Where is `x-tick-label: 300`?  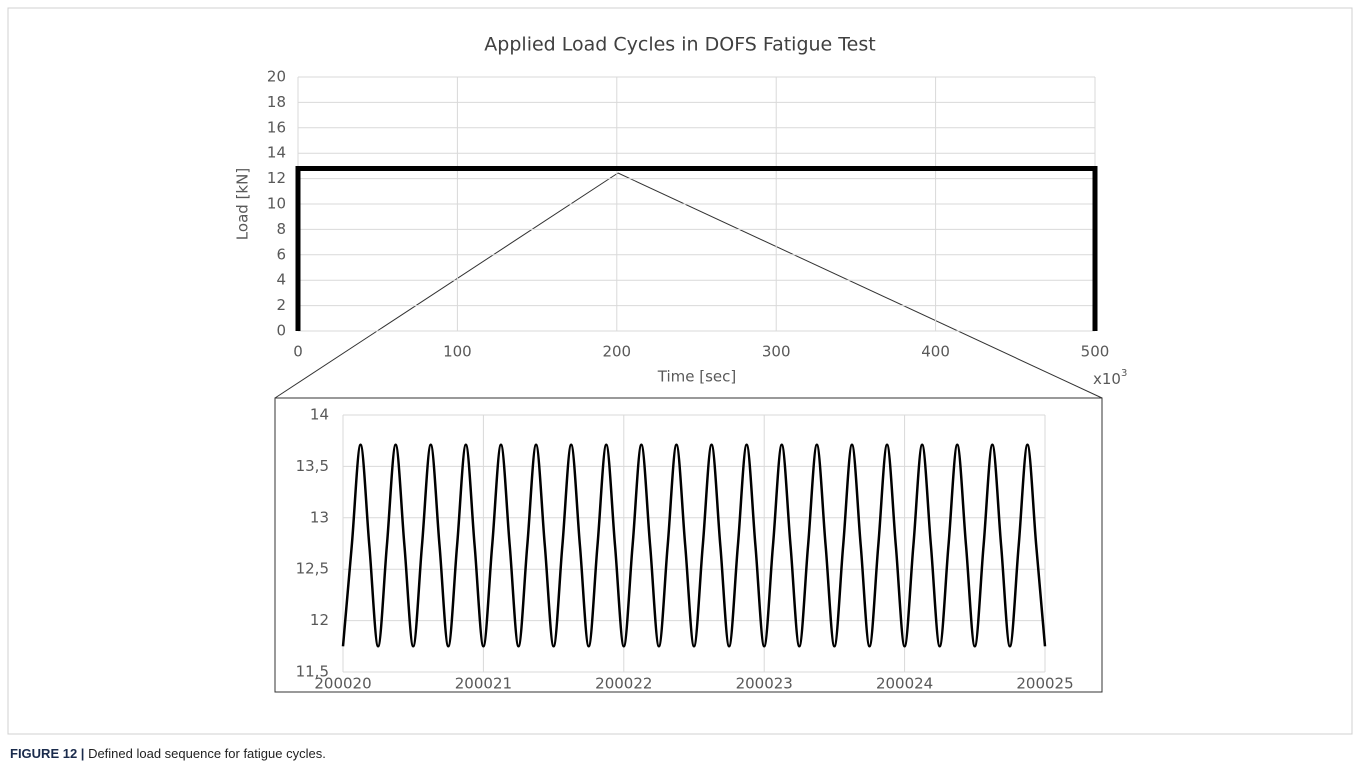 x-tick-label: 300 is located at coordinates (776, 352).